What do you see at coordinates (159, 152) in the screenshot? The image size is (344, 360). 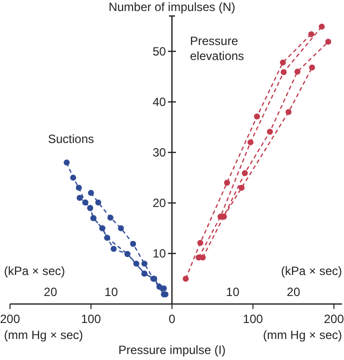 I see `y-tick-label: 30` at bounding box center [159, 152].